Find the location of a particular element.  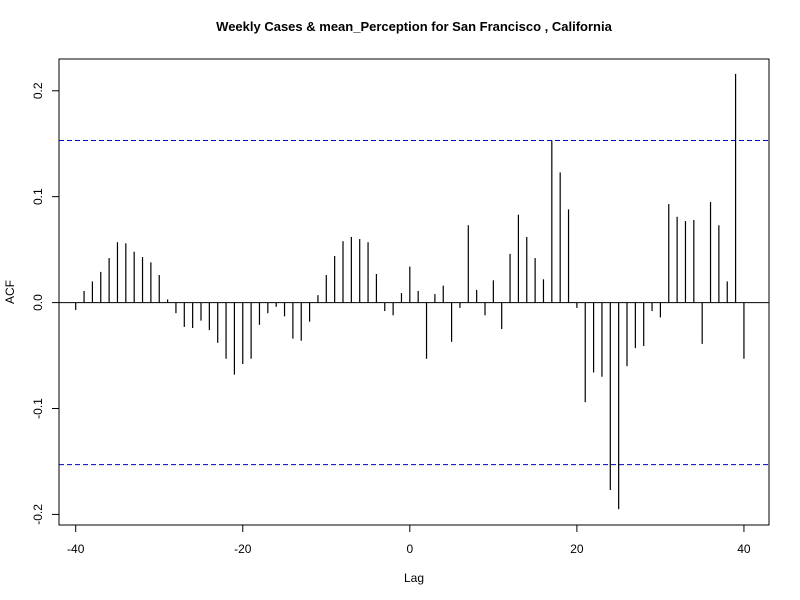

x-axis: -40 -20 0 20 40 is located at coordinates (409, 540).